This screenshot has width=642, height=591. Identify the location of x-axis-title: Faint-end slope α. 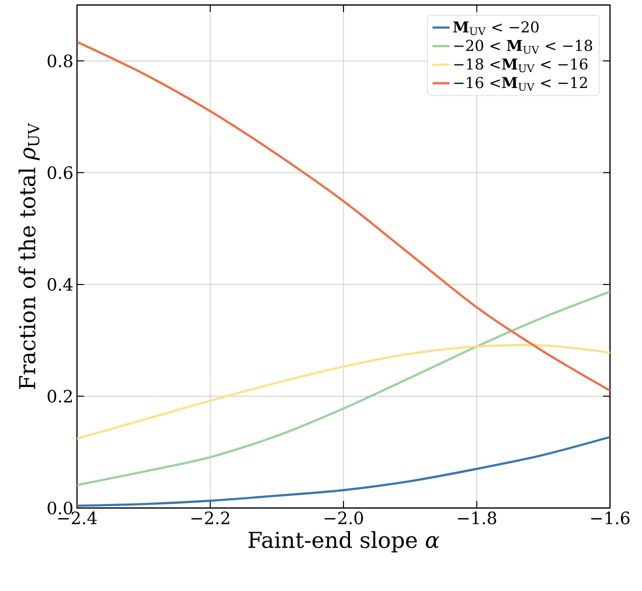
(344, 541).